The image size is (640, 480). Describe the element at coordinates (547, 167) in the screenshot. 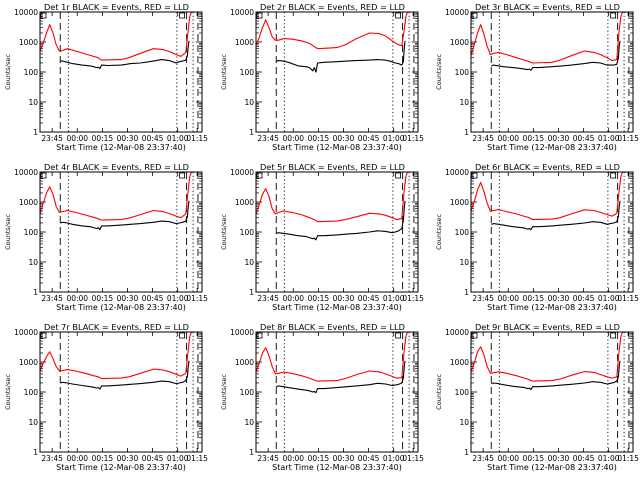

I see `chart-title: Det 6r BLACK = Events, RED = LLD` at that location.